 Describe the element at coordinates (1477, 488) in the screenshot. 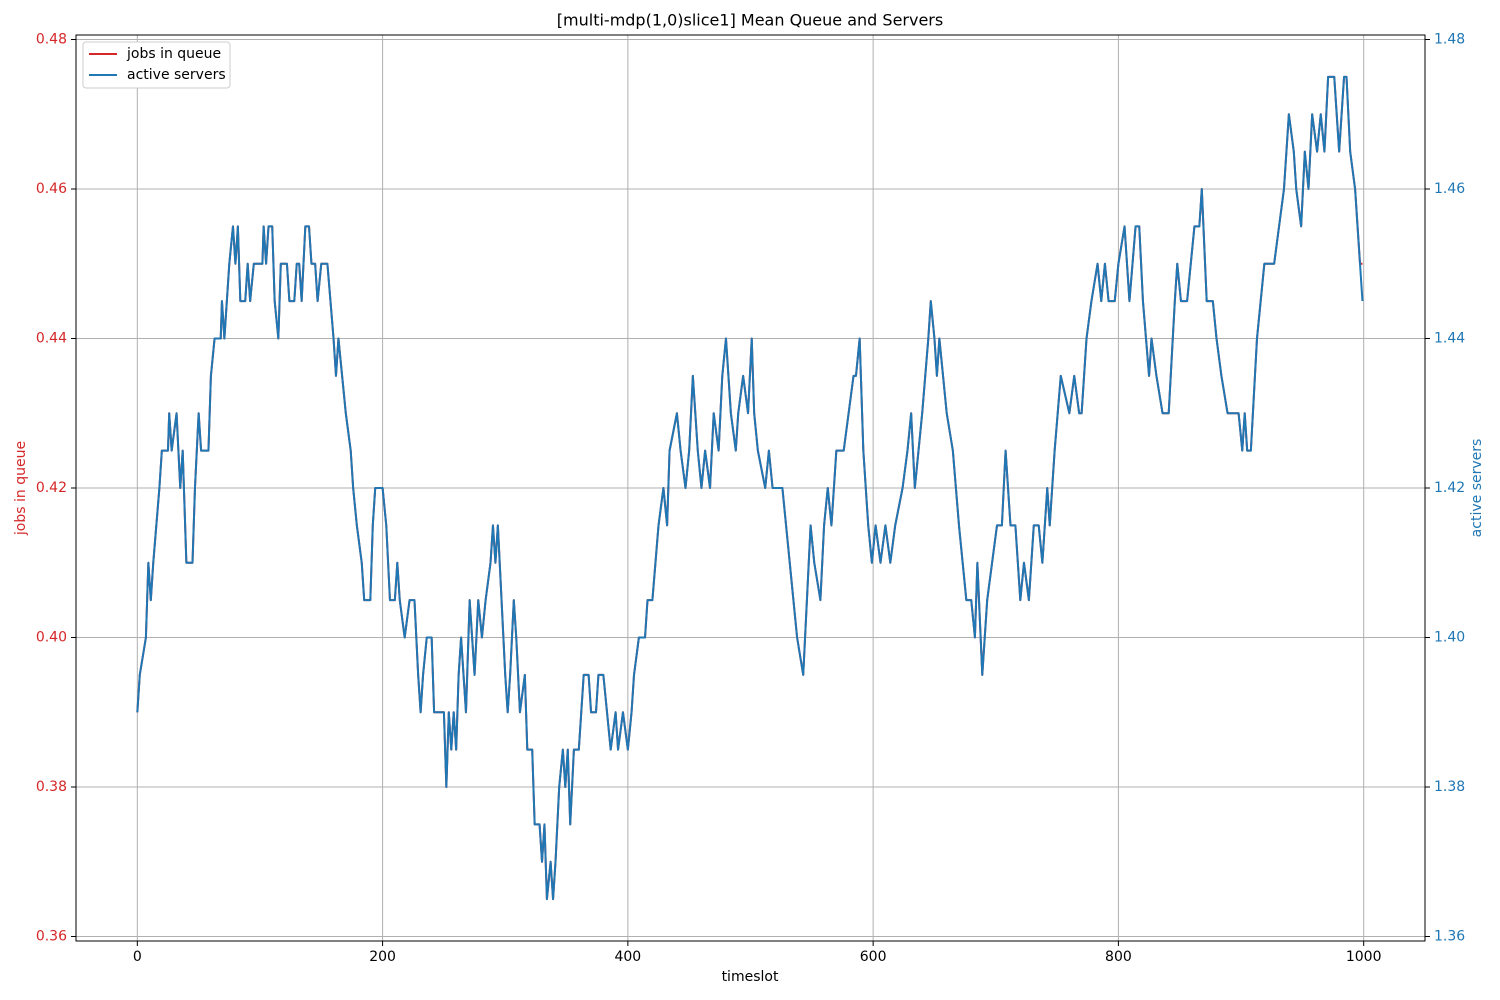

I see `y2-axis-label: active servers` at that location.